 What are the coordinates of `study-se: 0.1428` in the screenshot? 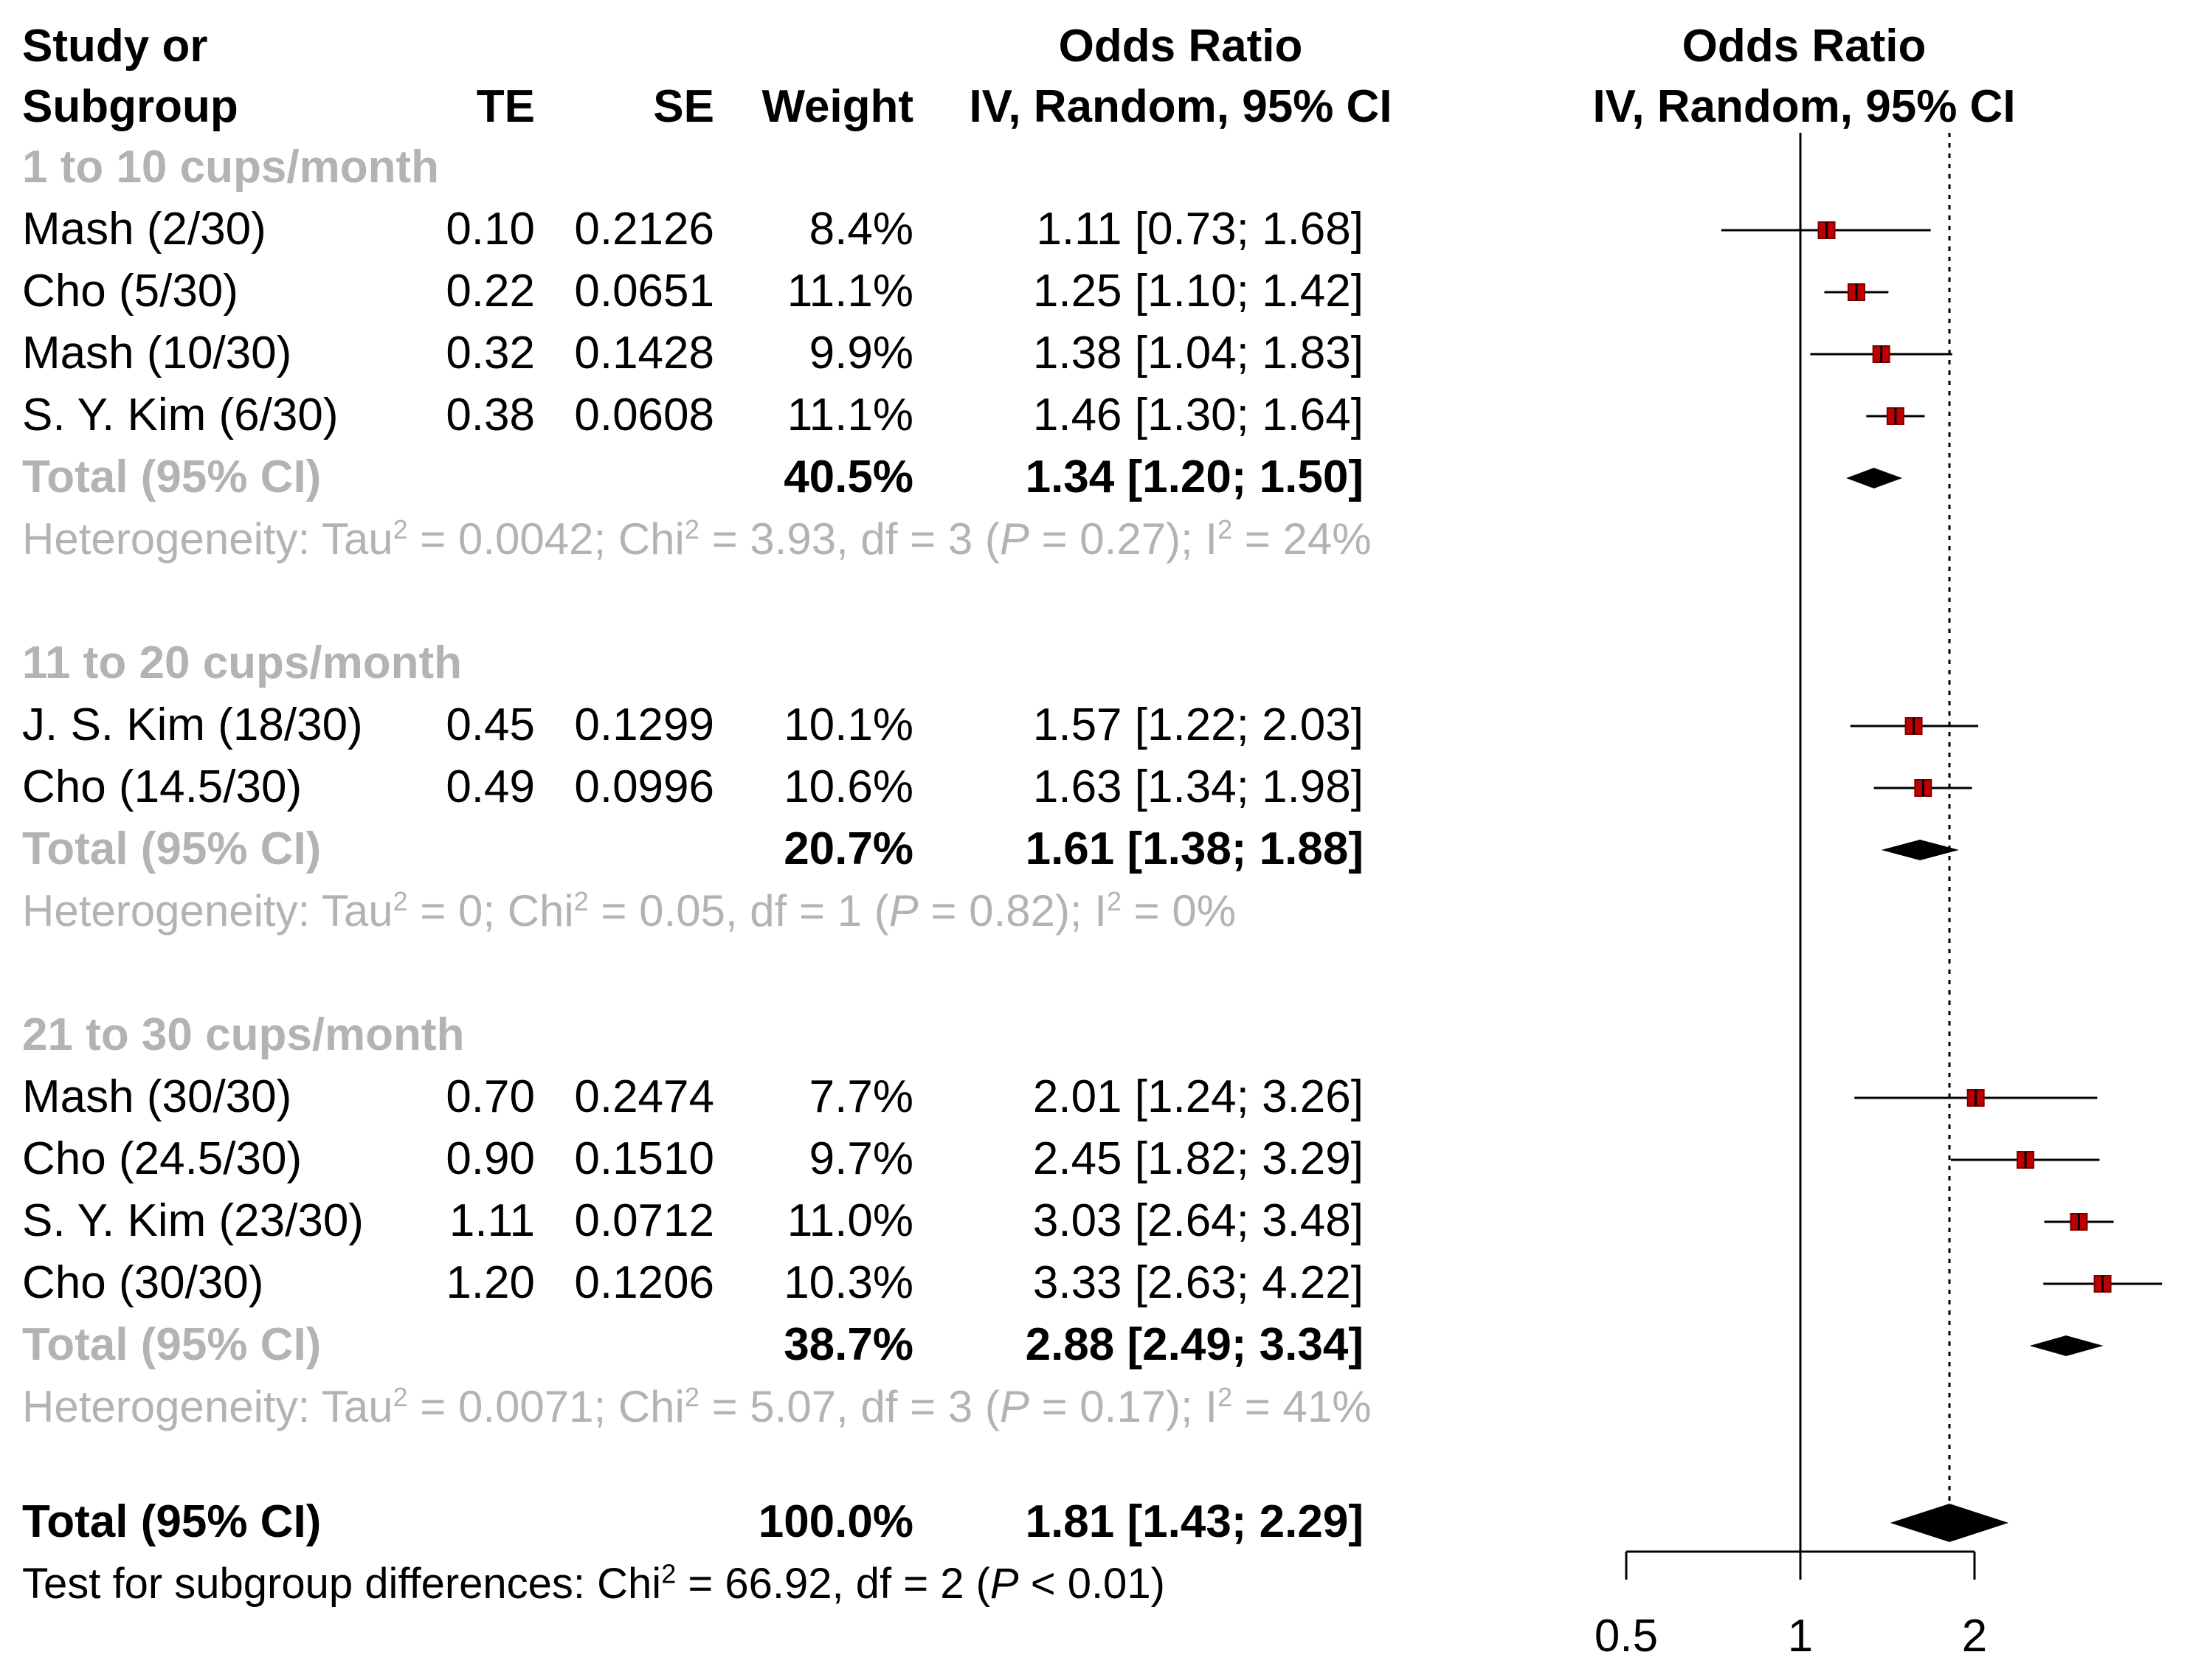 It's located at (644, 353).